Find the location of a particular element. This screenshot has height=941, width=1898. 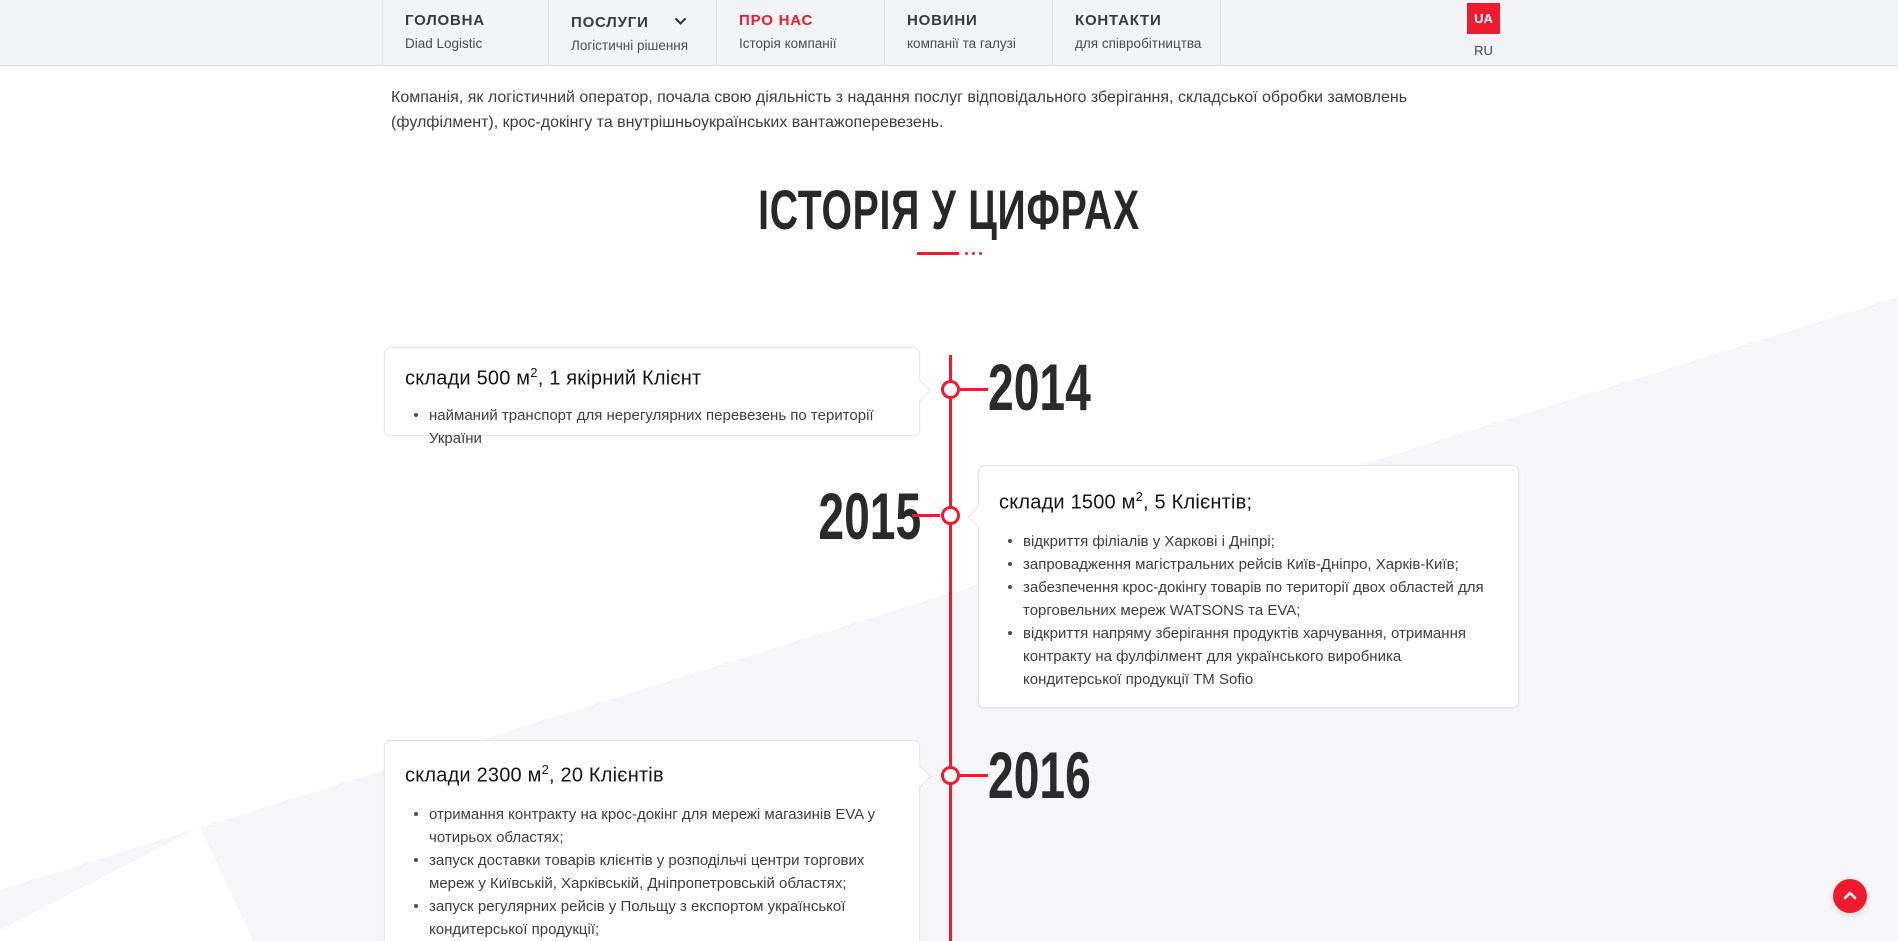

scroll-top-button is located at coordinates (1850, 896).